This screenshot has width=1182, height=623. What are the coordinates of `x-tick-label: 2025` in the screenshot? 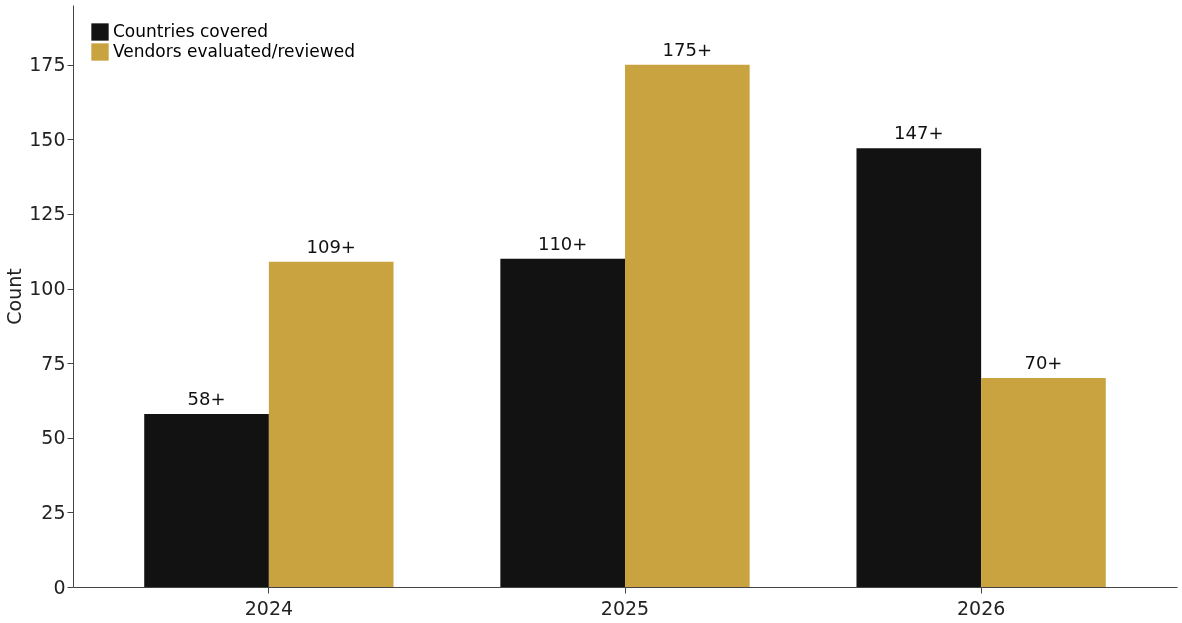 It's located at (625, 607).